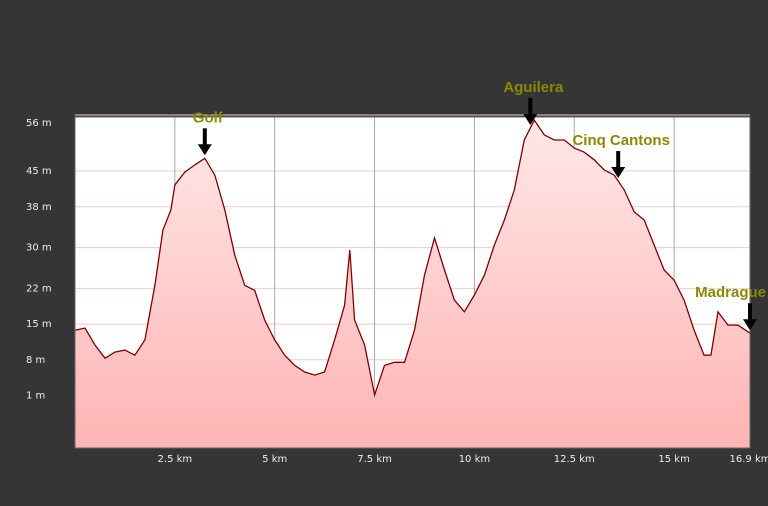  Describe the element at coordinates (39, 288) in the screenshot. I see `y-tick-label: 22 m` at that location.